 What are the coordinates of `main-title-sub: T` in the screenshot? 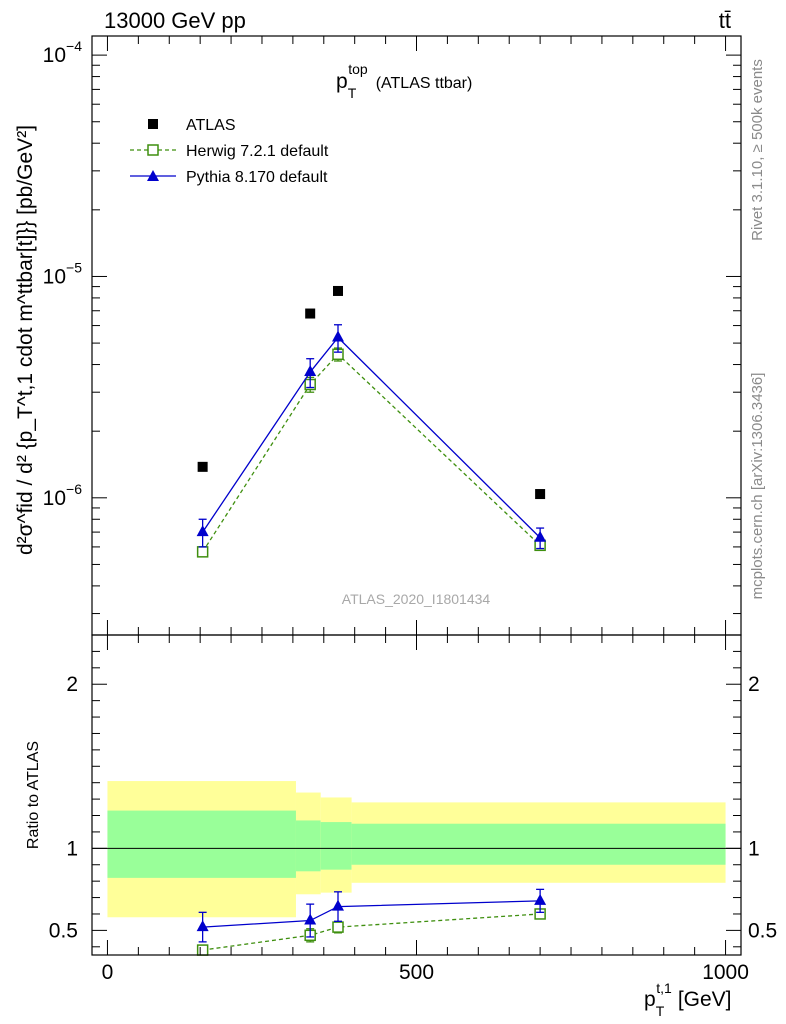 It's located at (352, 93).